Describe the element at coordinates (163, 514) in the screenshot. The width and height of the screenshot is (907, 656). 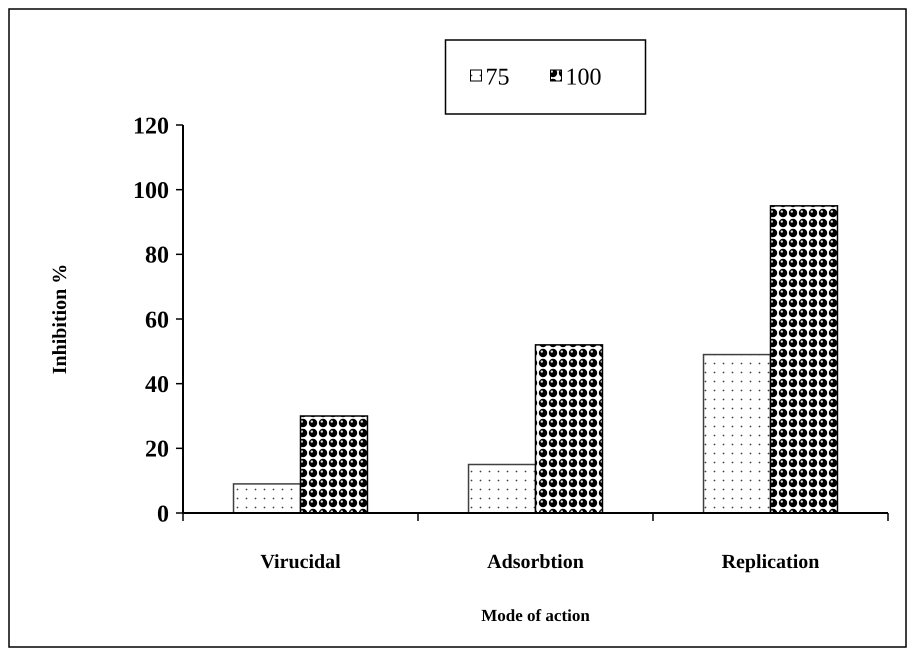
I see `y-tick-label: 0` at that location.